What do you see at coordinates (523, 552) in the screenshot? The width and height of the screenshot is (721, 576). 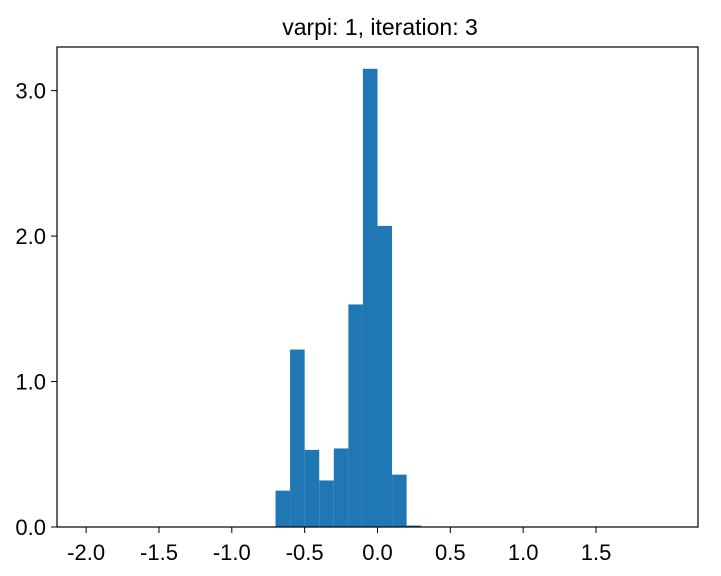 I see `x-tick-label: 1.0` at bounding box center [523, 552].